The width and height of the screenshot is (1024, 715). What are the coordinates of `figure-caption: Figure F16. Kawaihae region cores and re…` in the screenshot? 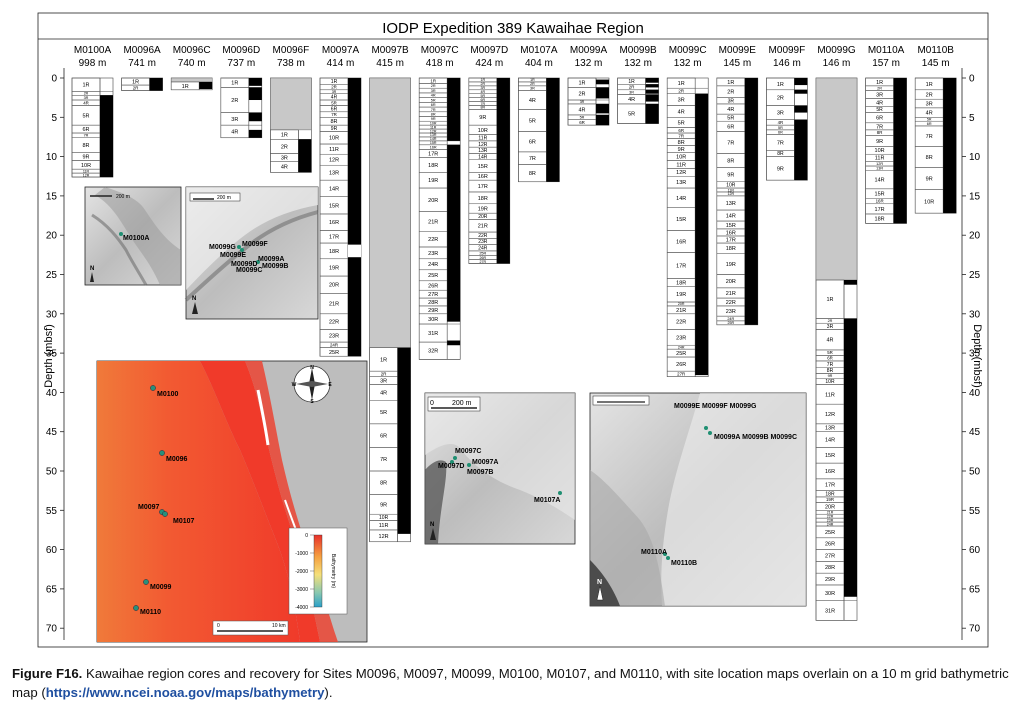 It's located at (512, 683).